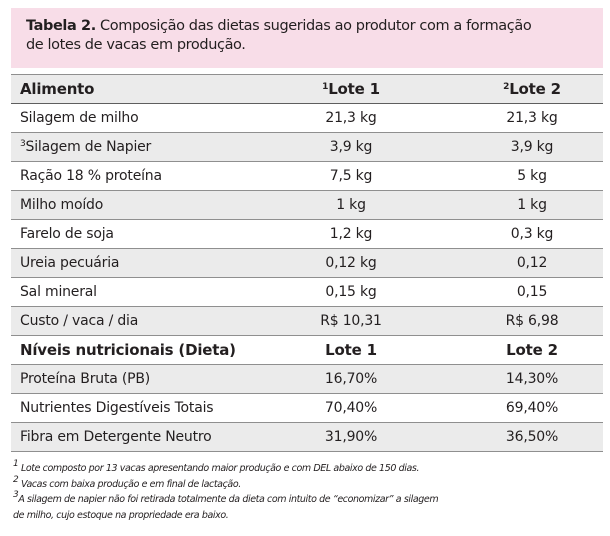  Describe the element at coordinates (519, 176) in the screenshot. I see `row-lote-2: 5 kg` at that location.